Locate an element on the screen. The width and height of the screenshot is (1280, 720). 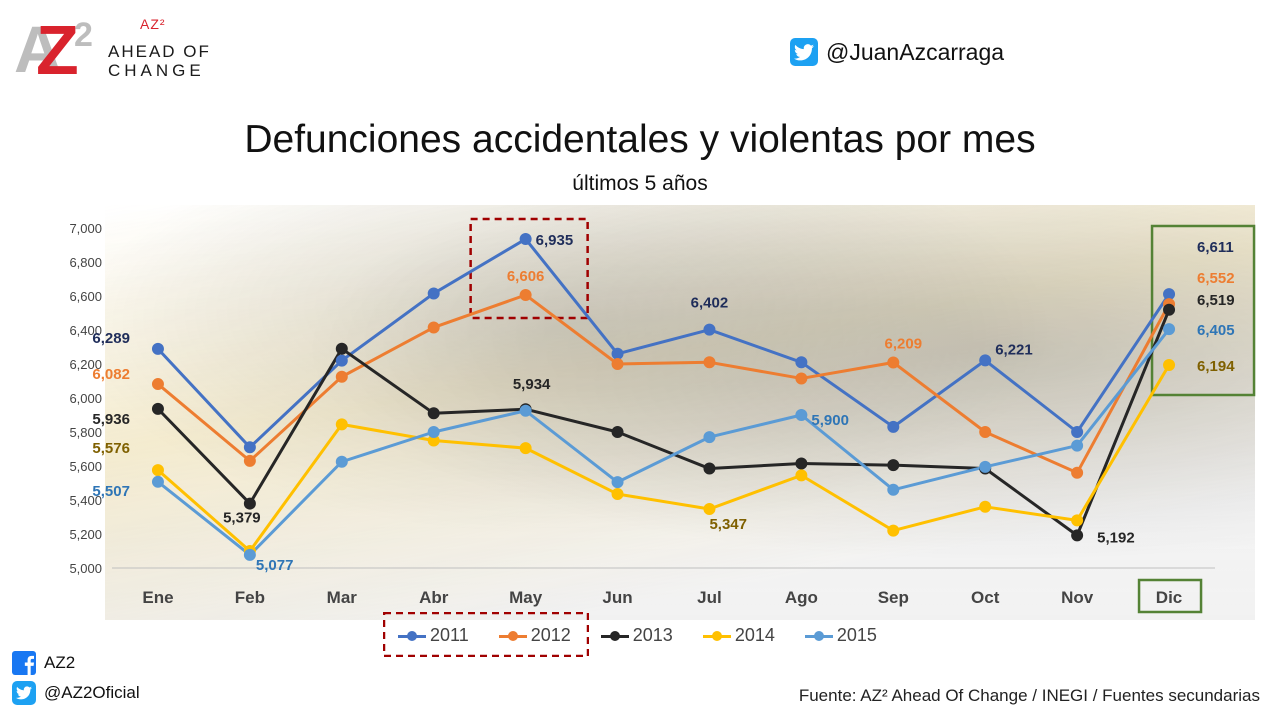
x-tick-label: Oct is located at coordinates (985, 597).